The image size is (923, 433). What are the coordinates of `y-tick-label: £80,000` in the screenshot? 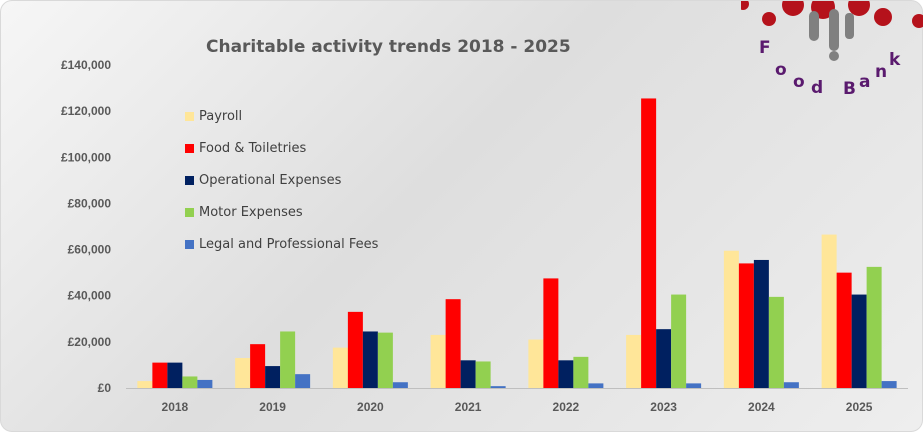 It's located at (90, 203).